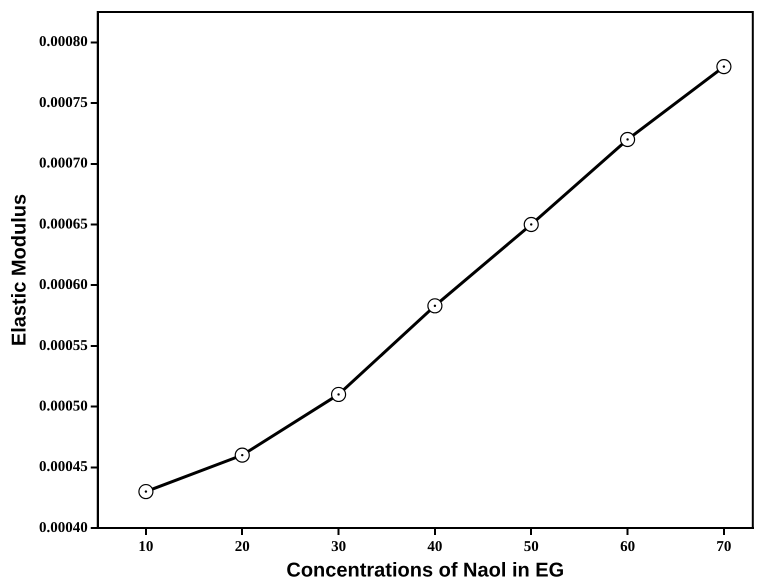  Describe the element at coordinates (628, 546) in the screenshot. I see `x-tick-label: 60` at that location.